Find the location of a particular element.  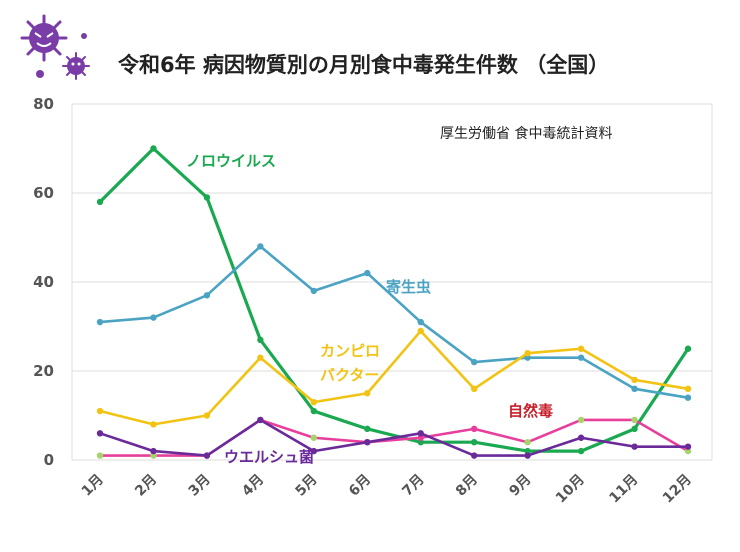

virus-mascot-icon is located at coordinates (55, 47).